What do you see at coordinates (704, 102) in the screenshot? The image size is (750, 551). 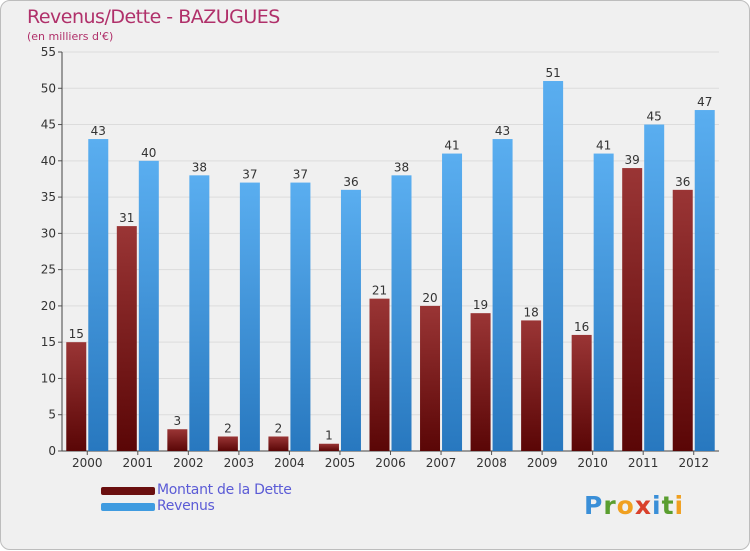 I see `data-label: 47` at bounding box center [704, 102].